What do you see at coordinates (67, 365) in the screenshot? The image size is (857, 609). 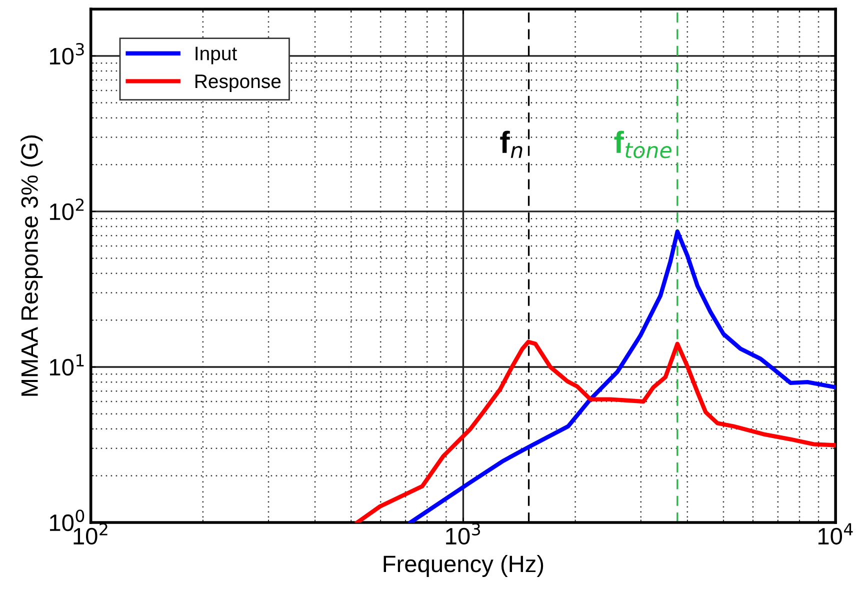 I see `y-tick-label: 10$^{1}$` at bounding box center [67, 365].